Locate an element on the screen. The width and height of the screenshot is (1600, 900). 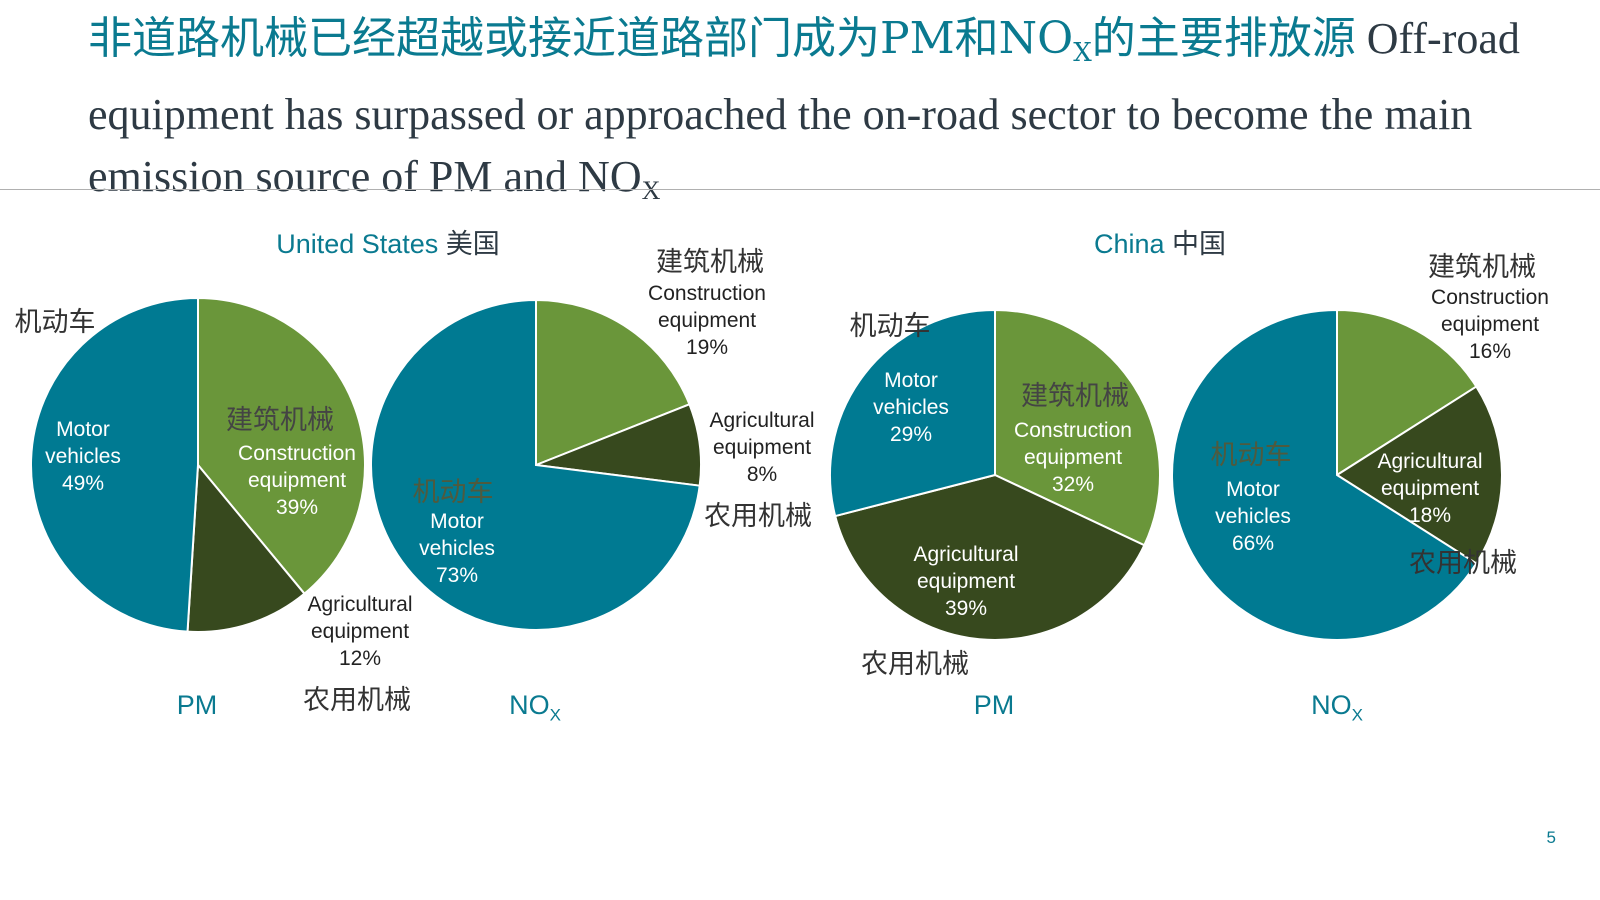
data-label: Motor vehicles 49% is located at coordinates (83, 456).